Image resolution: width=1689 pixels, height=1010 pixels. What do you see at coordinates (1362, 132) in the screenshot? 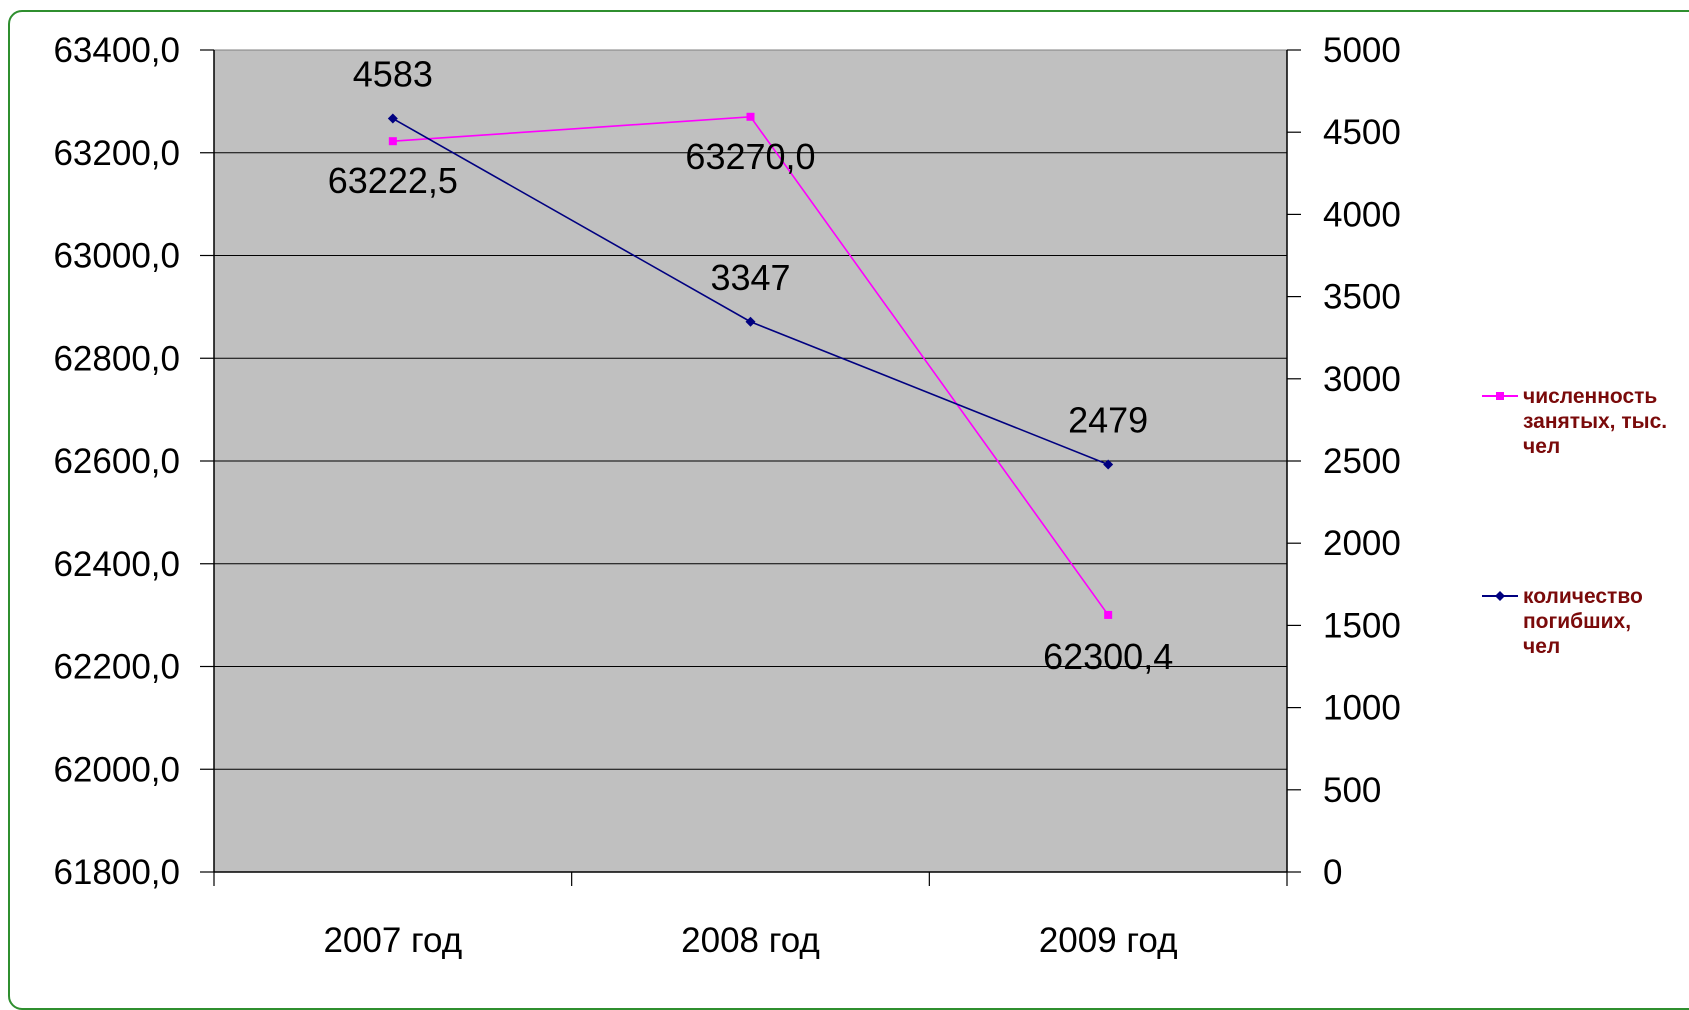
I see `right-axis-tick-label: 4500` at bounding box center [1362, 132].